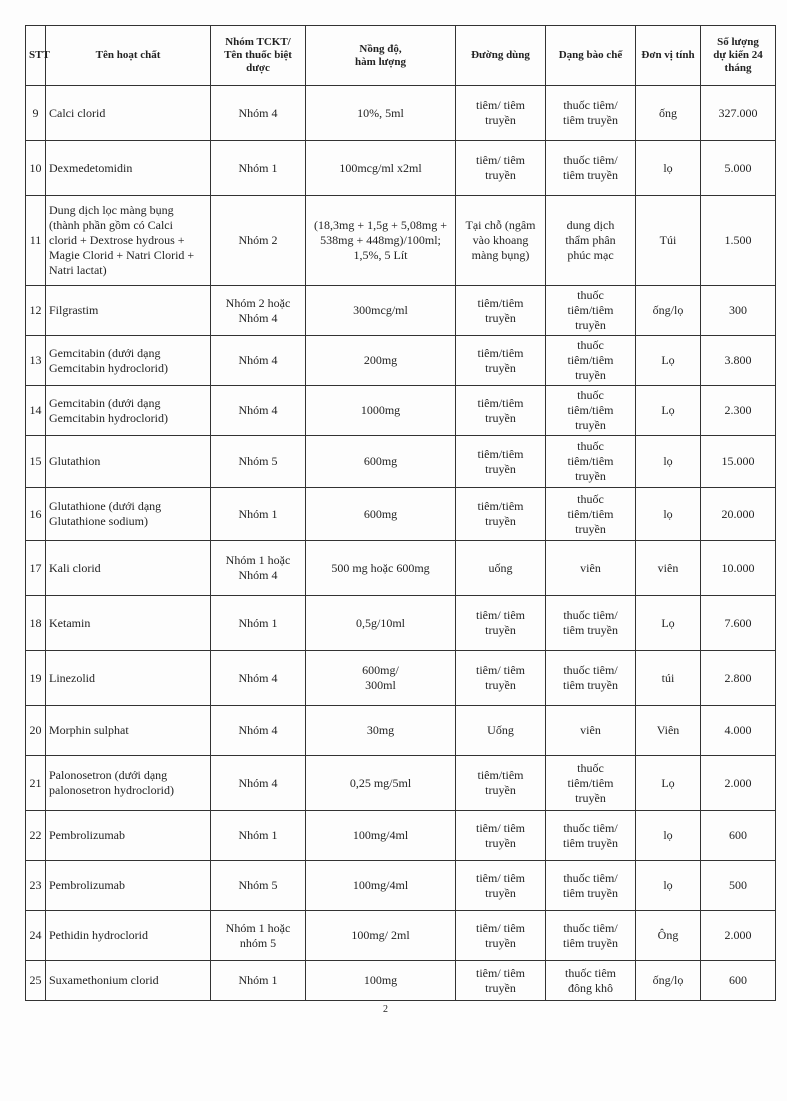 This screenshot has width=787, height=1101. I want to click on table-cell: Nhóm 1 hoặc Nhóm 4, so click(258, 568).